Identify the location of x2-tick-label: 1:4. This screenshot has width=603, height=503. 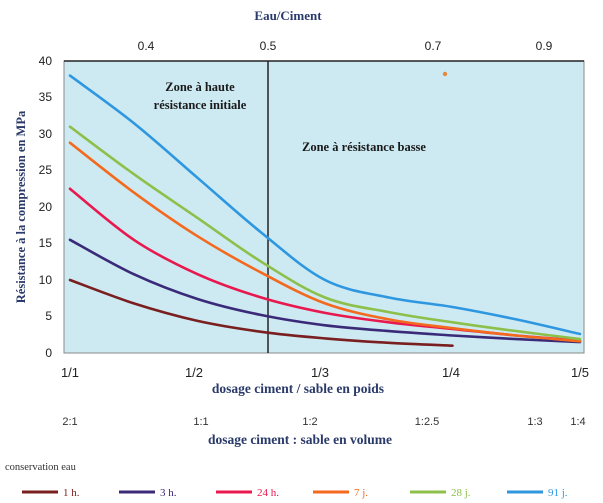
(577, 422).